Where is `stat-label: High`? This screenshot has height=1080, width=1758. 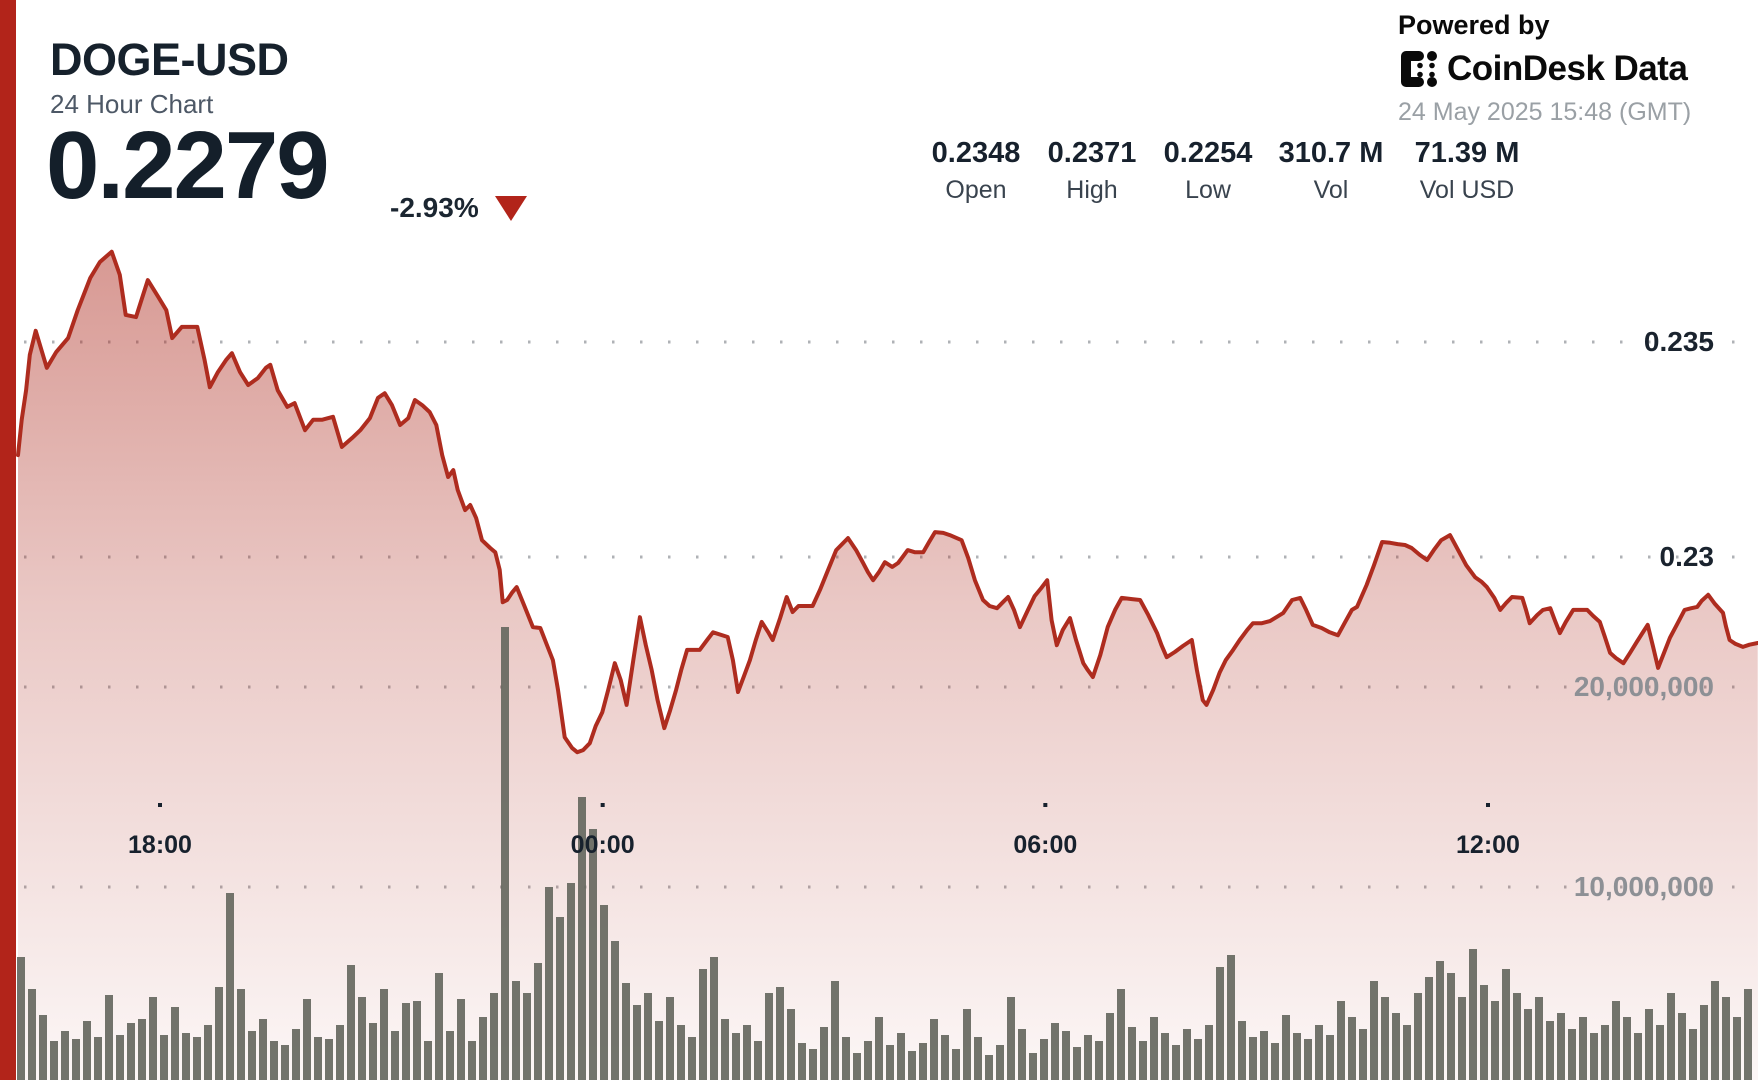 stat-label: High is located at coordinates (1092, 189).